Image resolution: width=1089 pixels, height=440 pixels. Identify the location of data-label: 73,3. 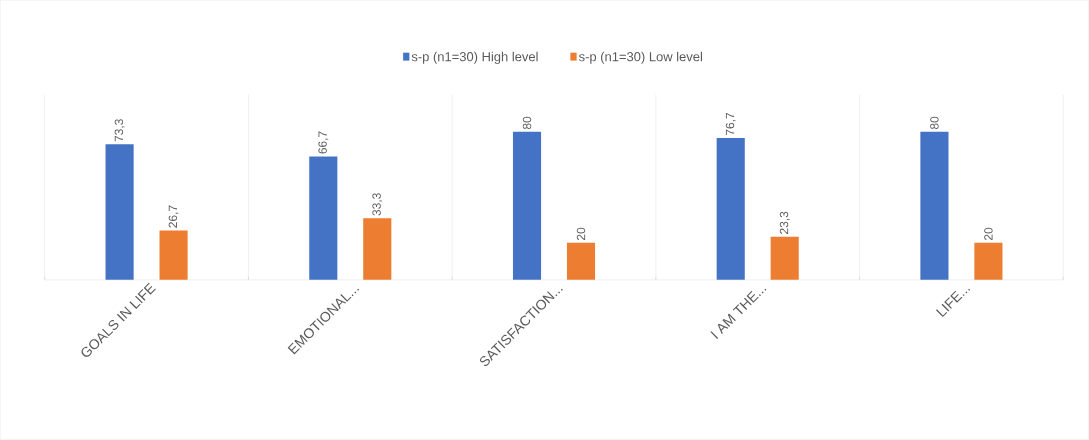
(119, 130).